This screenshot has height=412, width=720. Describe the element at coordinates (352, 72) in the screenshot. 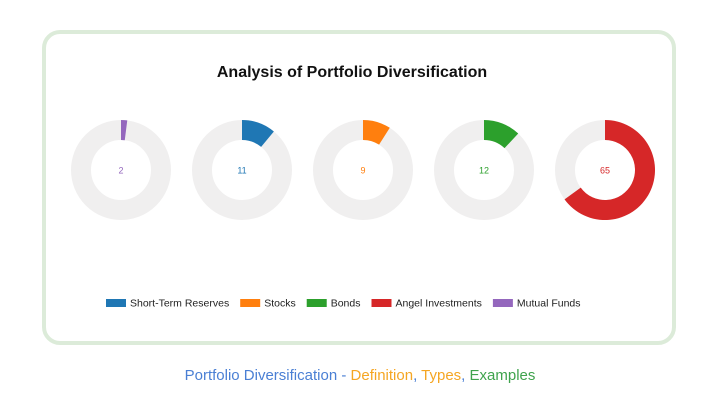

I see `chart-title: Analysis of Portfolio Diversification` at that location.